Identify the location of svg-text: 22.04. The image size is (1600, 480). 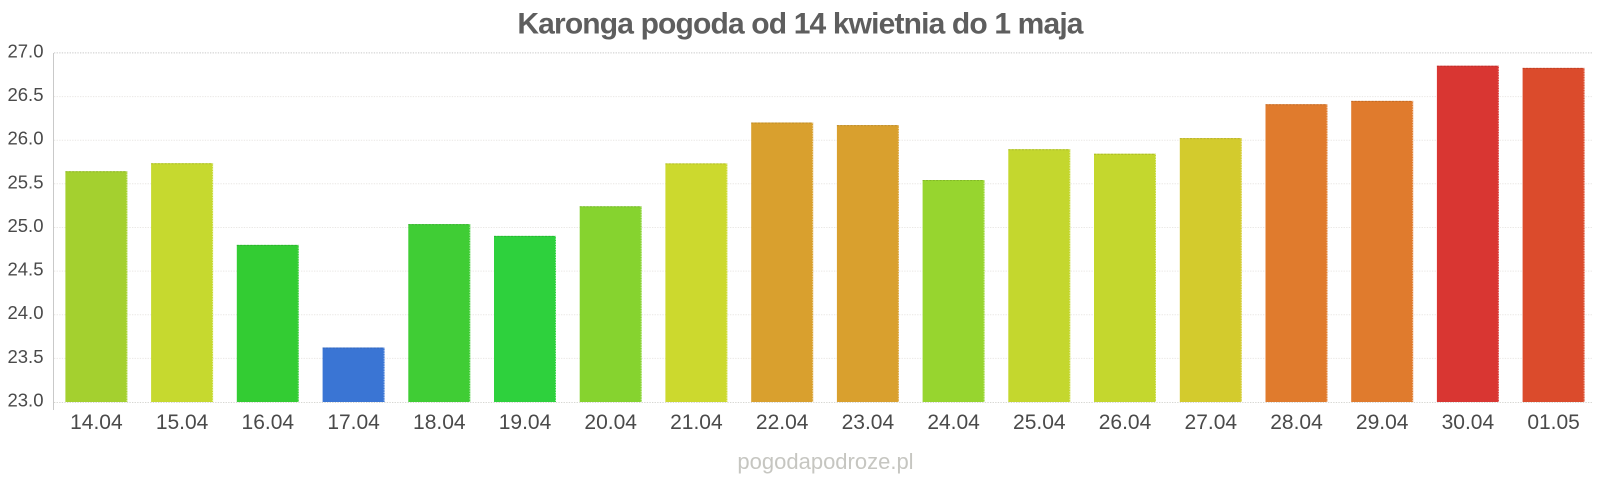
(782, 422).